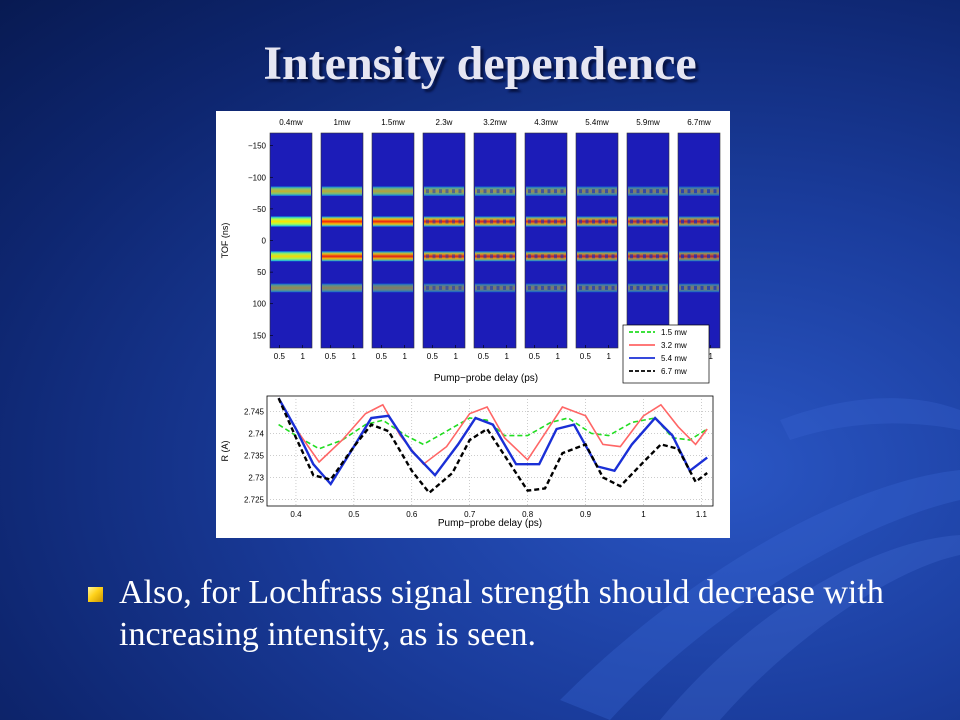 The width and height of the screenshot is (960, 720). Describe the element at coordinates (254, 499) in the screenshot. I see `y-tick-label: 2.725` at that location.